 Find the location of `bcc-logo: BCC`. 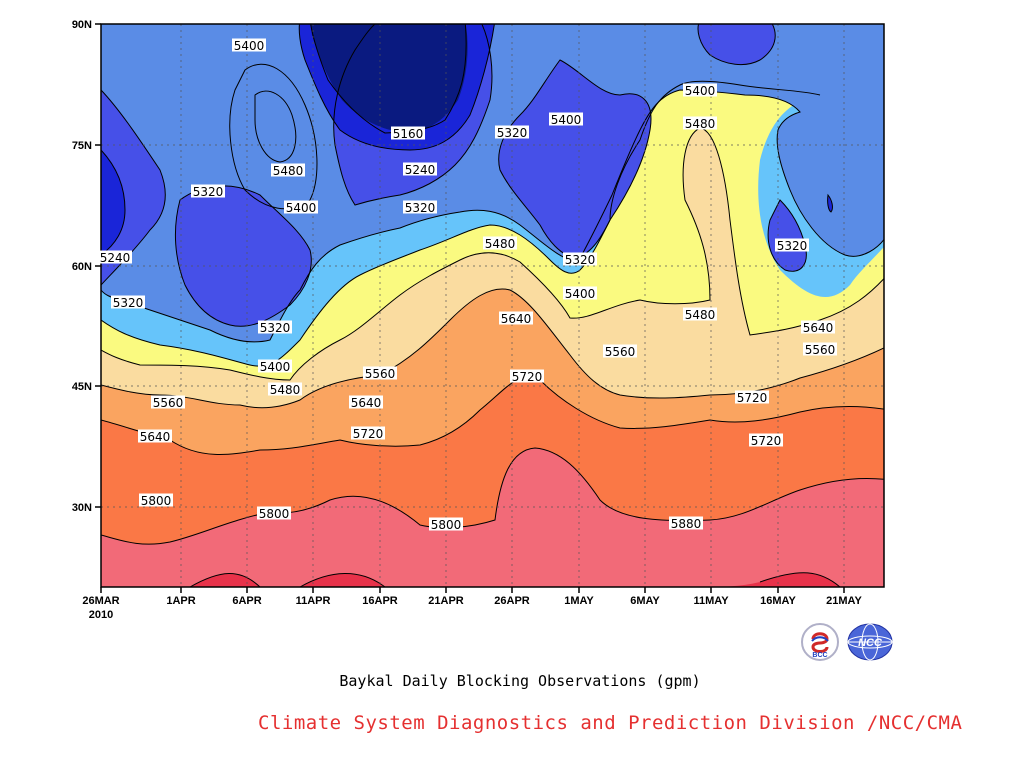

bcc-logo: BCC is located at coordinates (820, 642).